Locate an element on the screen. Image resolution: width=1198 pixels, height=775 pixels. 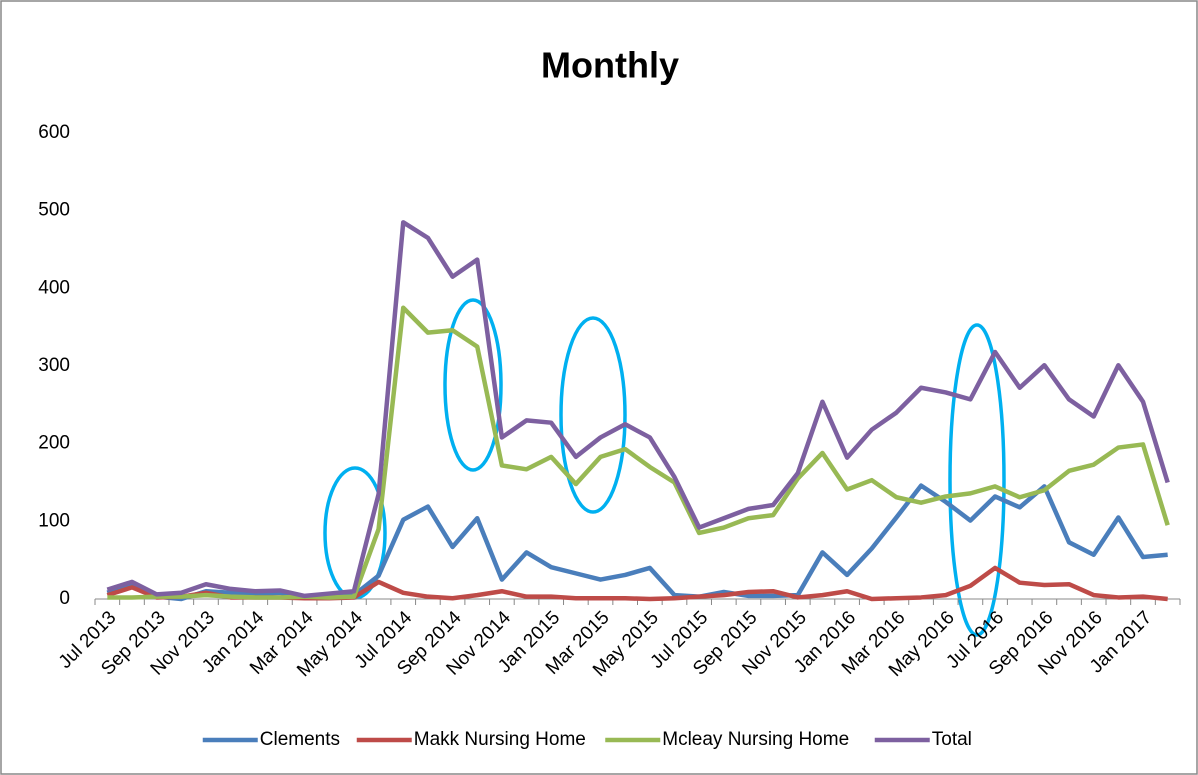
y-tick-label: 600 is located at coordinates (54, 132).